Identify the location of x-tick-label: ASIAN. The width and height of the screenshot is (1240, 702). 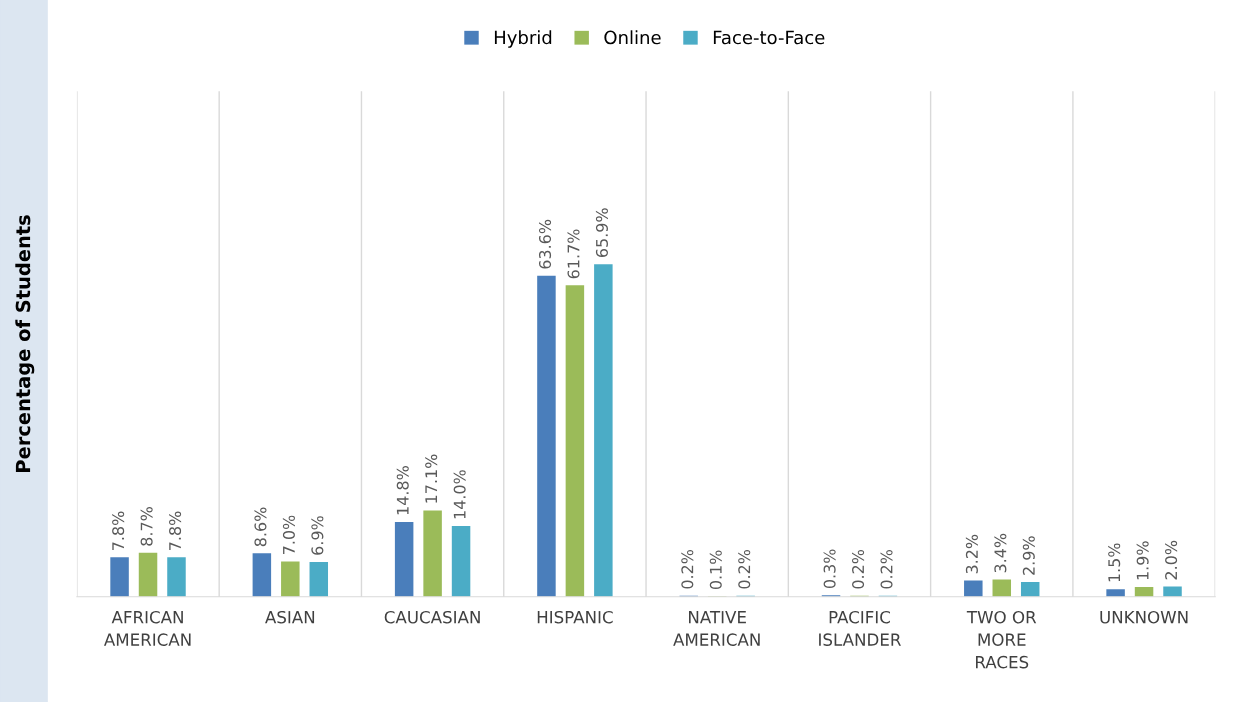
(290, 617).